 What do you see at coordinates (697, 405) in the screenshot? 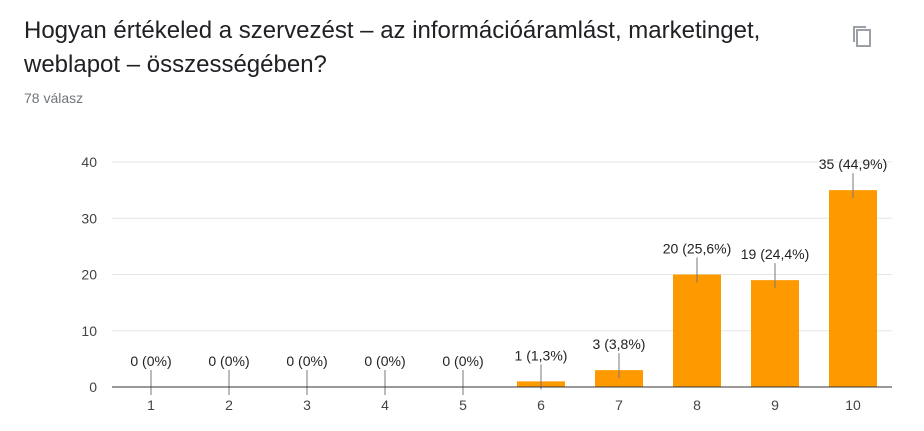
I see `x-tick-label: 8` at bounding box center [697, 405].